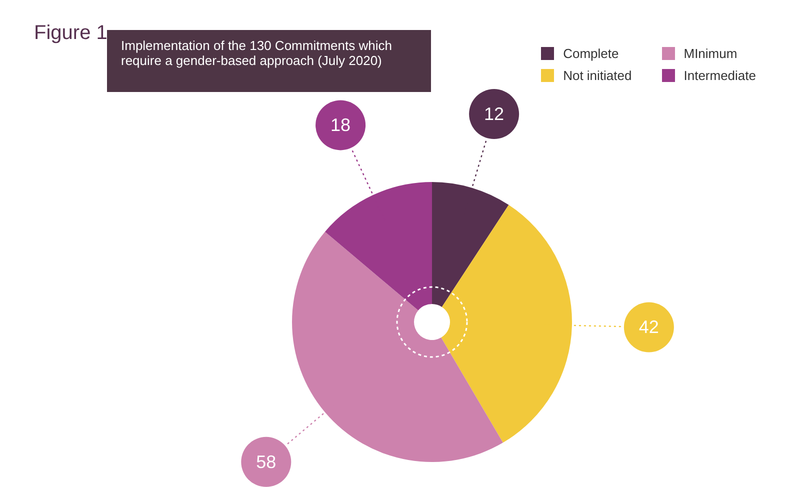  I want to click on legend-label: Not initiated, so click(597, 75).